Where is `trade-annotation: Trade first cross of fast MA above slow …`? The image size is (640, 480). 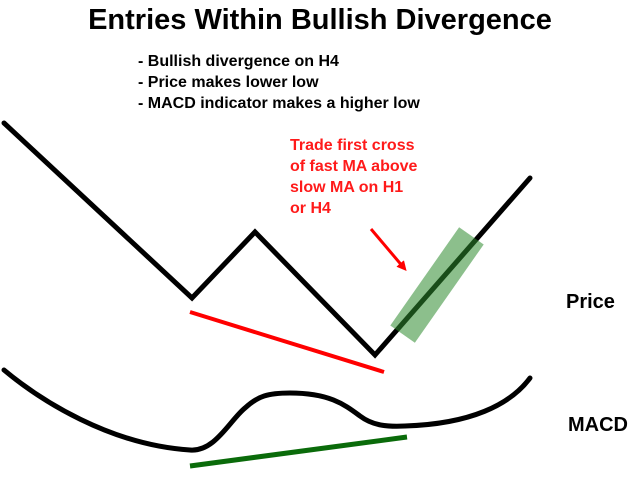 trade-annotation: Trade first cross of fast MA above slow … is located at coordinates (353, 177).